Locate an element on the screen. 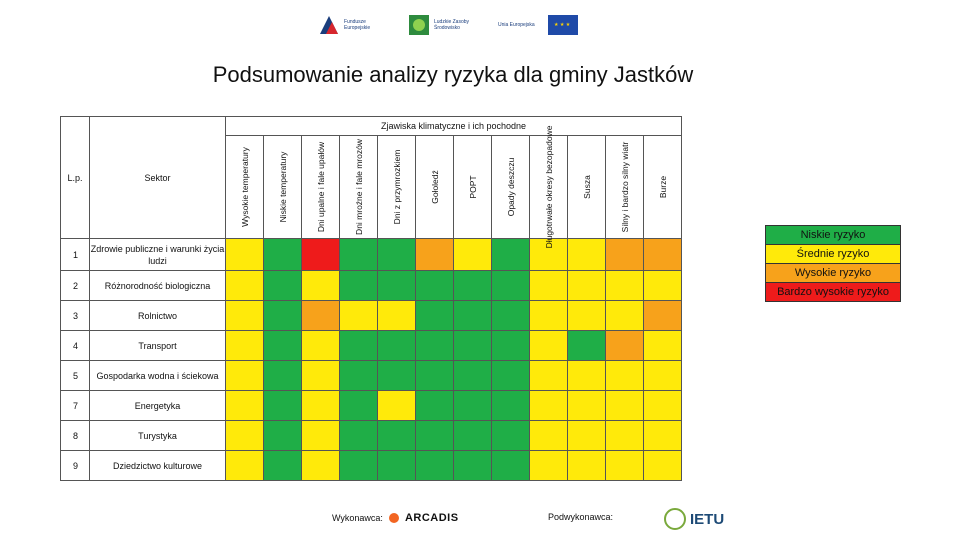  hazard-label: Dni mroźne i fale mrozów is located at coordinates (358, 187).